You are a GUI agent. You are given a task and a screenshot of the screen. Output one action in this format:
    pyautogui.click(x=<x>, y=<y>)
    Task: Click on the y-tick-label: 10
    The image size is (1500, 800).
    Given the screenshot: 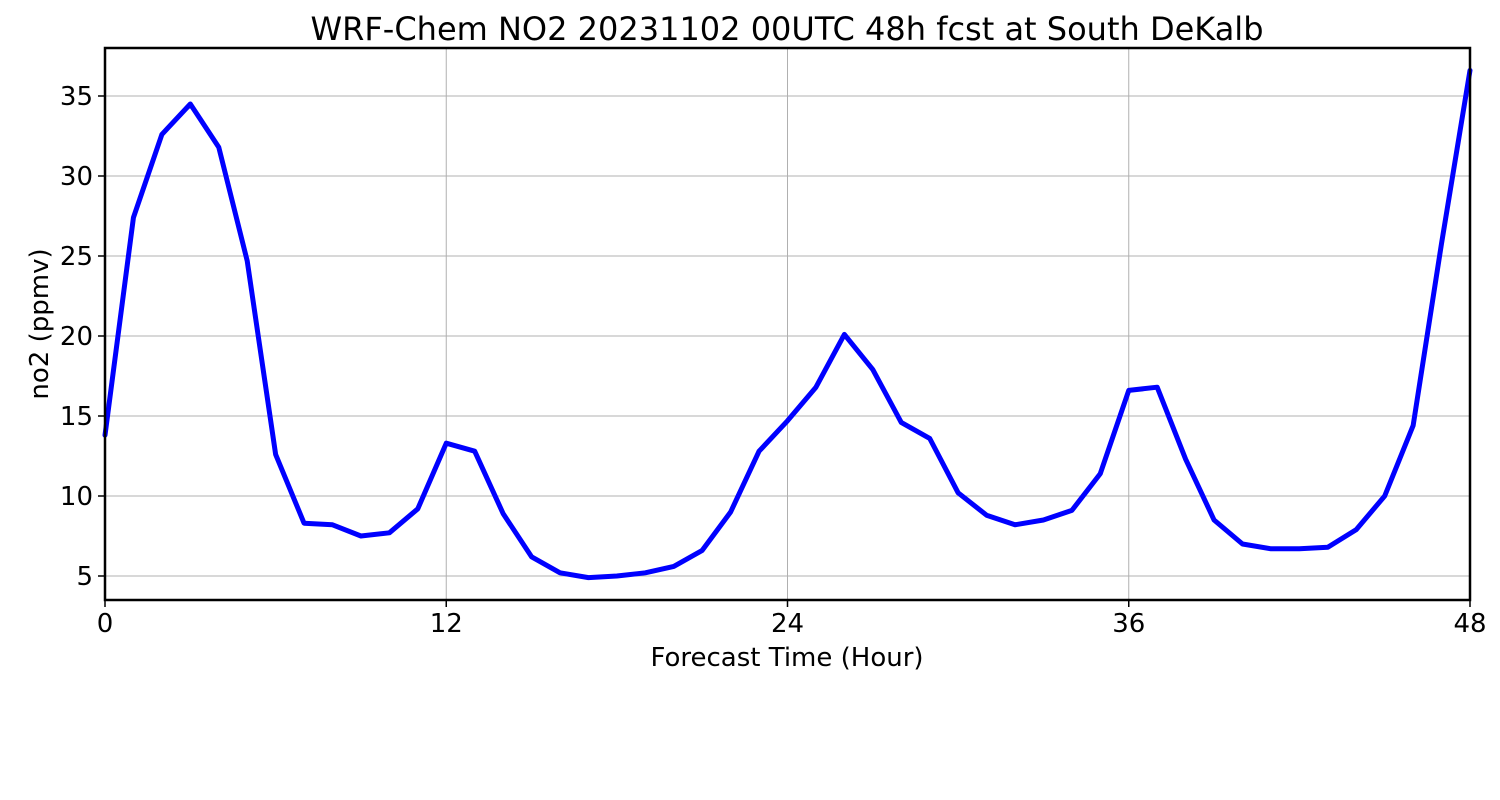 What is the action you would take?
    pyautogui.click(x=76, y=497)
    